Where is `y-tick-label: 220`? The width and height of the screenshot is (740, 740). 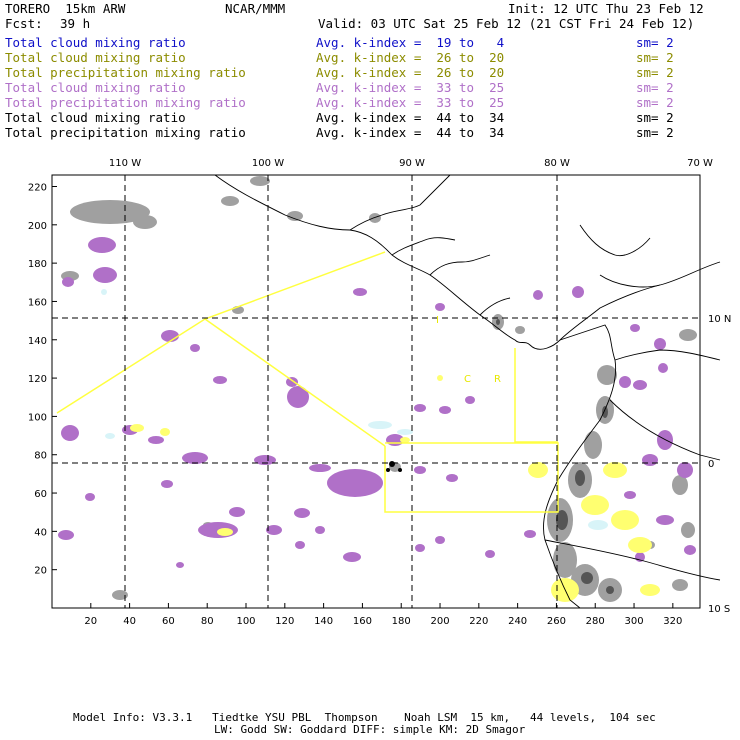 y-tick-label: 220 is located at coordinates (37, 187).